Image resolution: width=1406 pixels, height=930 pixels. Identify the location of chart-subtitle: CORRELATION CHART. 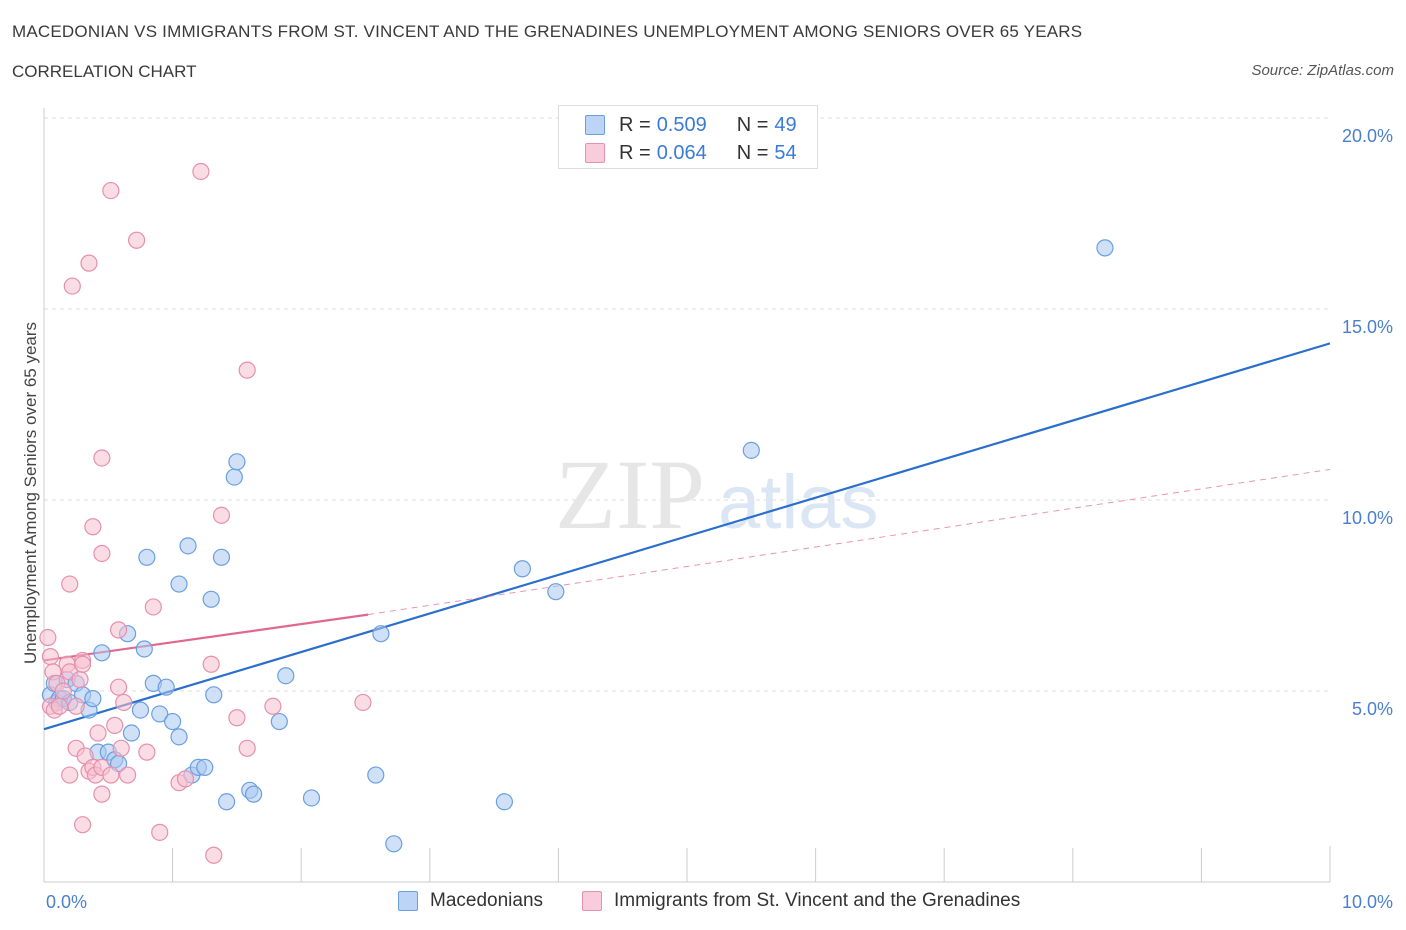
(104, 71).